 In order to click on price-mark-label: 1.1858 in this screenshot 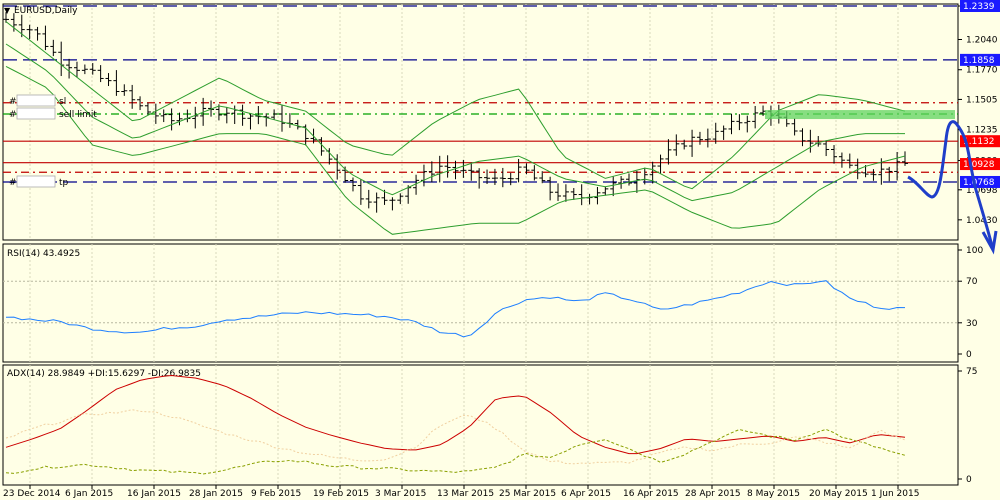, I will do `click(979, 61)`.